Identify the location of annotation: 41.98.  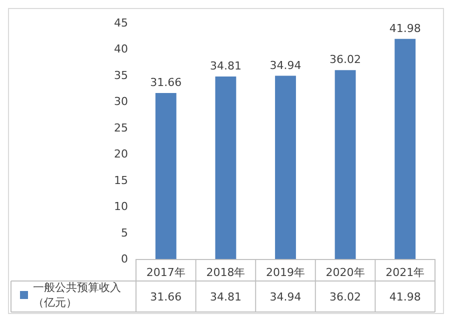
(405, 28).